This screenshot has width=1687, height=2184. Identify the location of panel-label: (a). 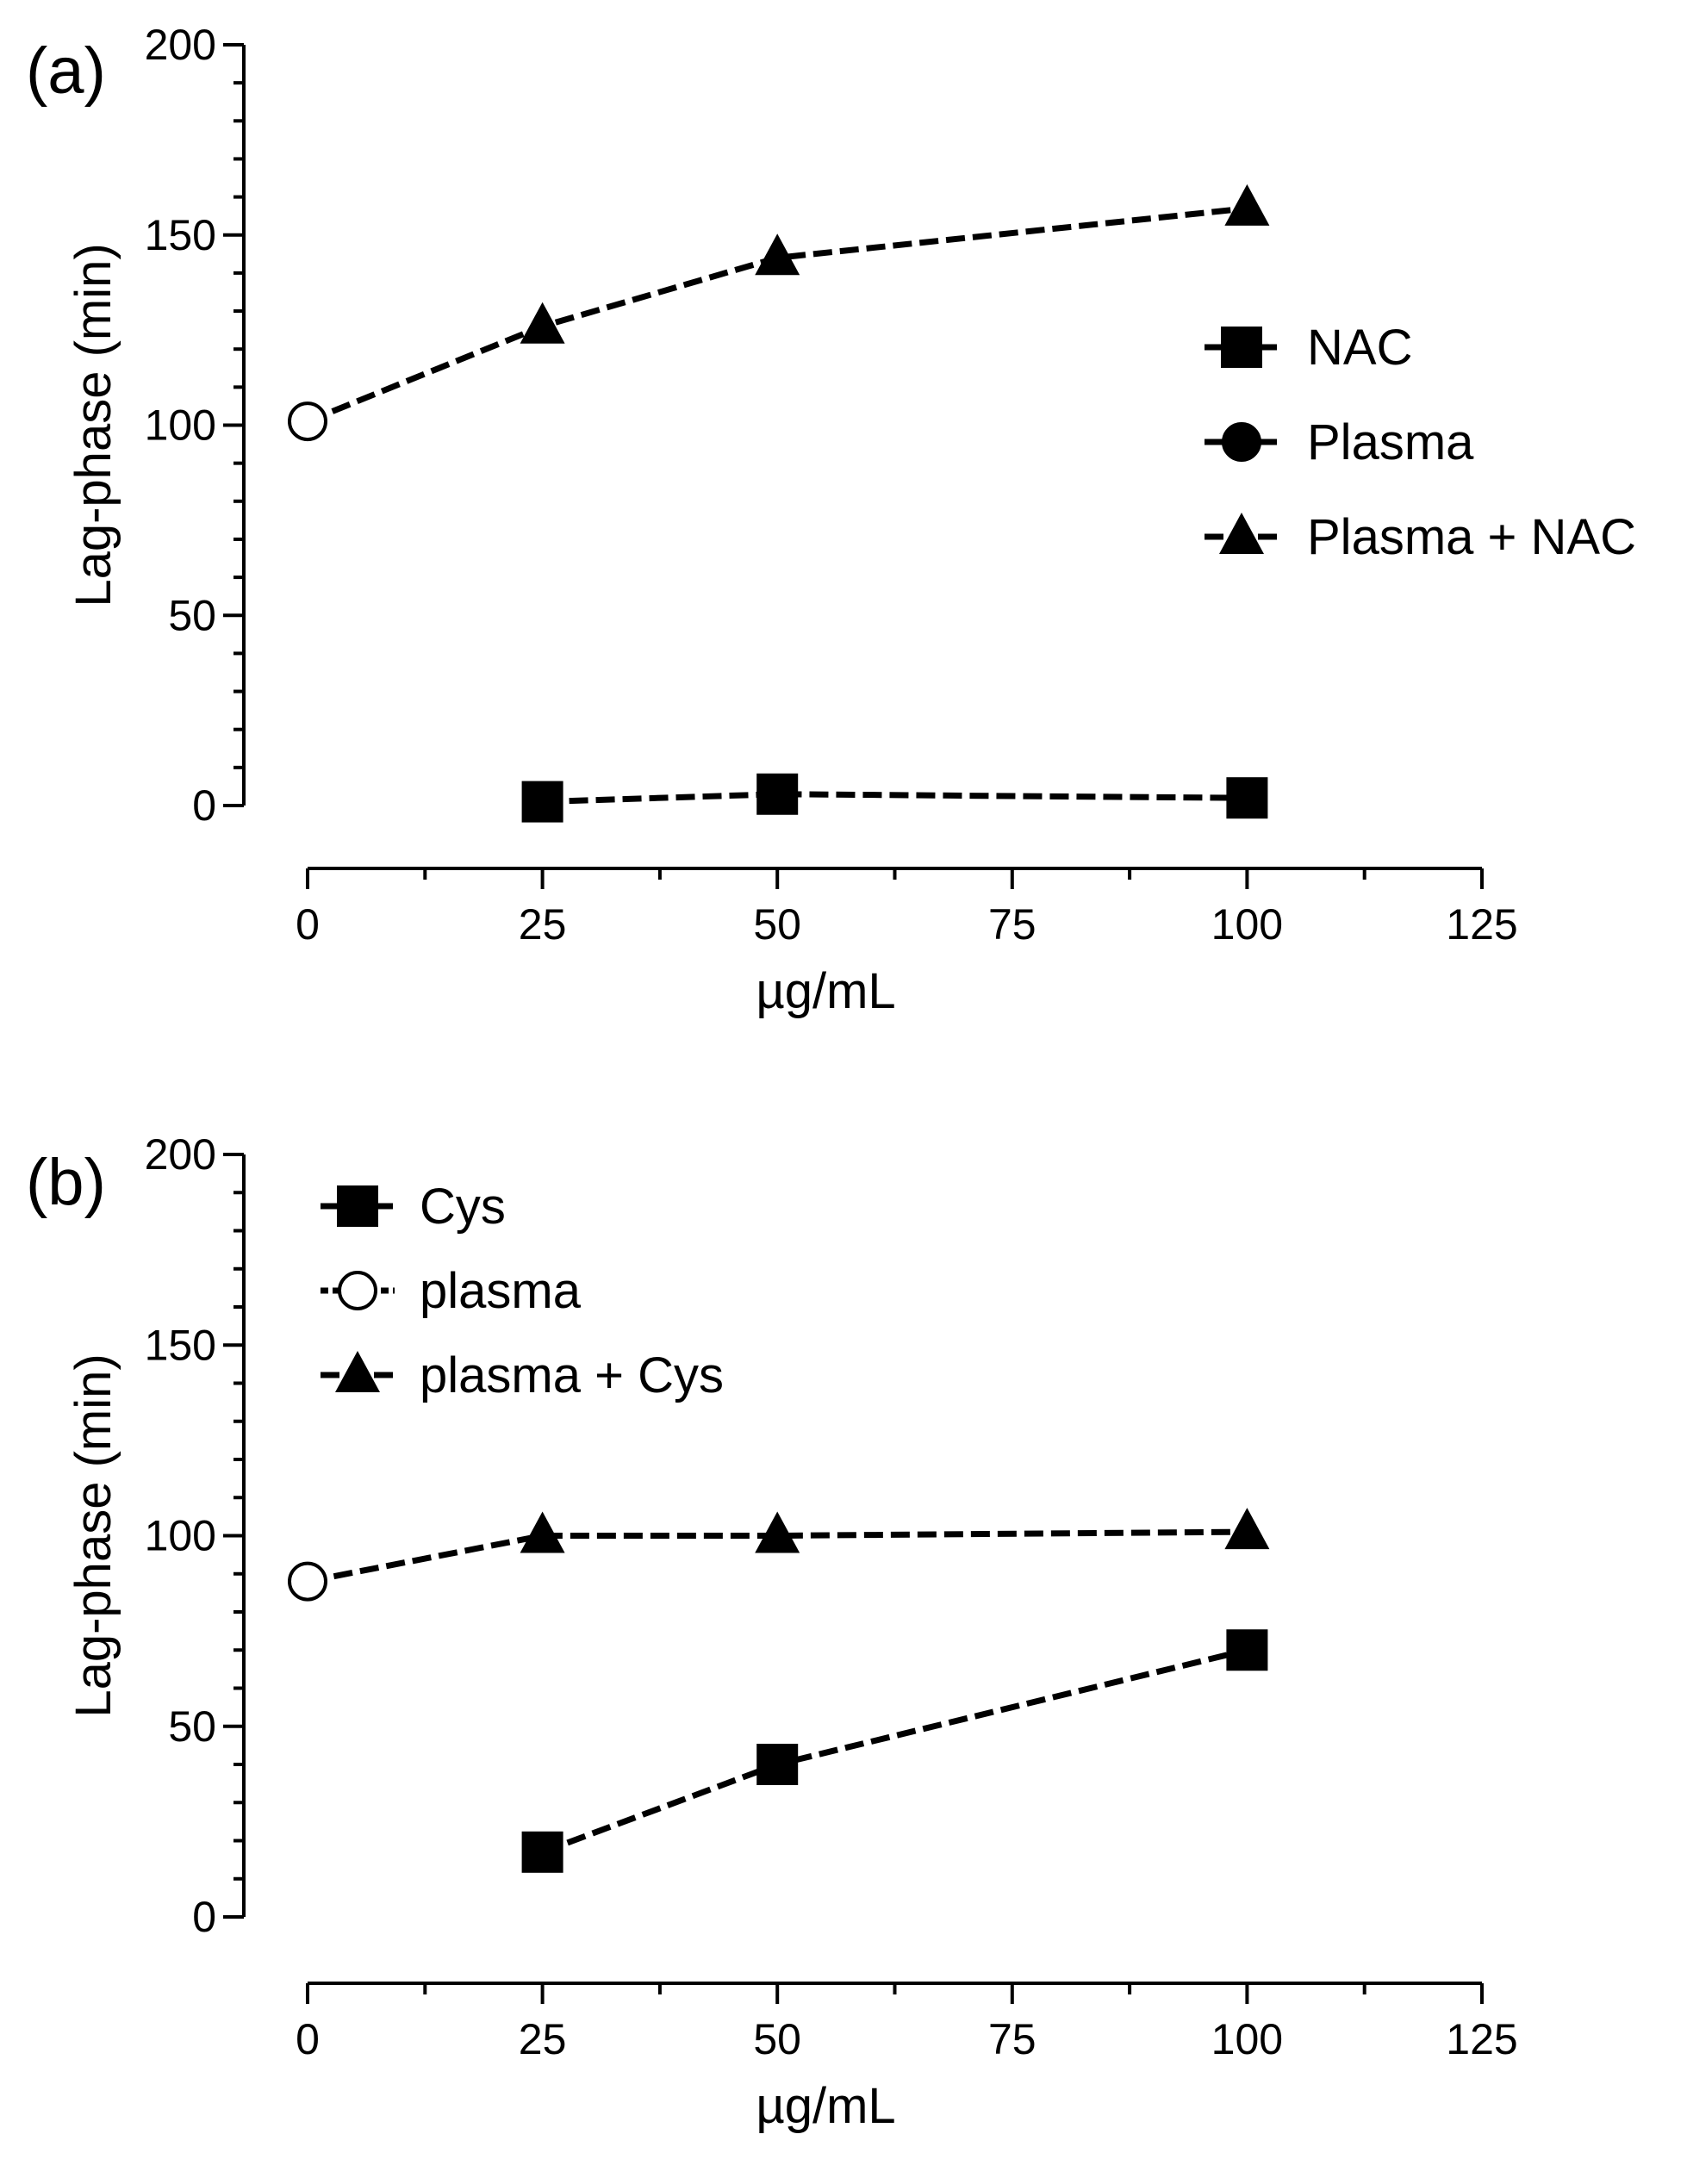
(66, 71).